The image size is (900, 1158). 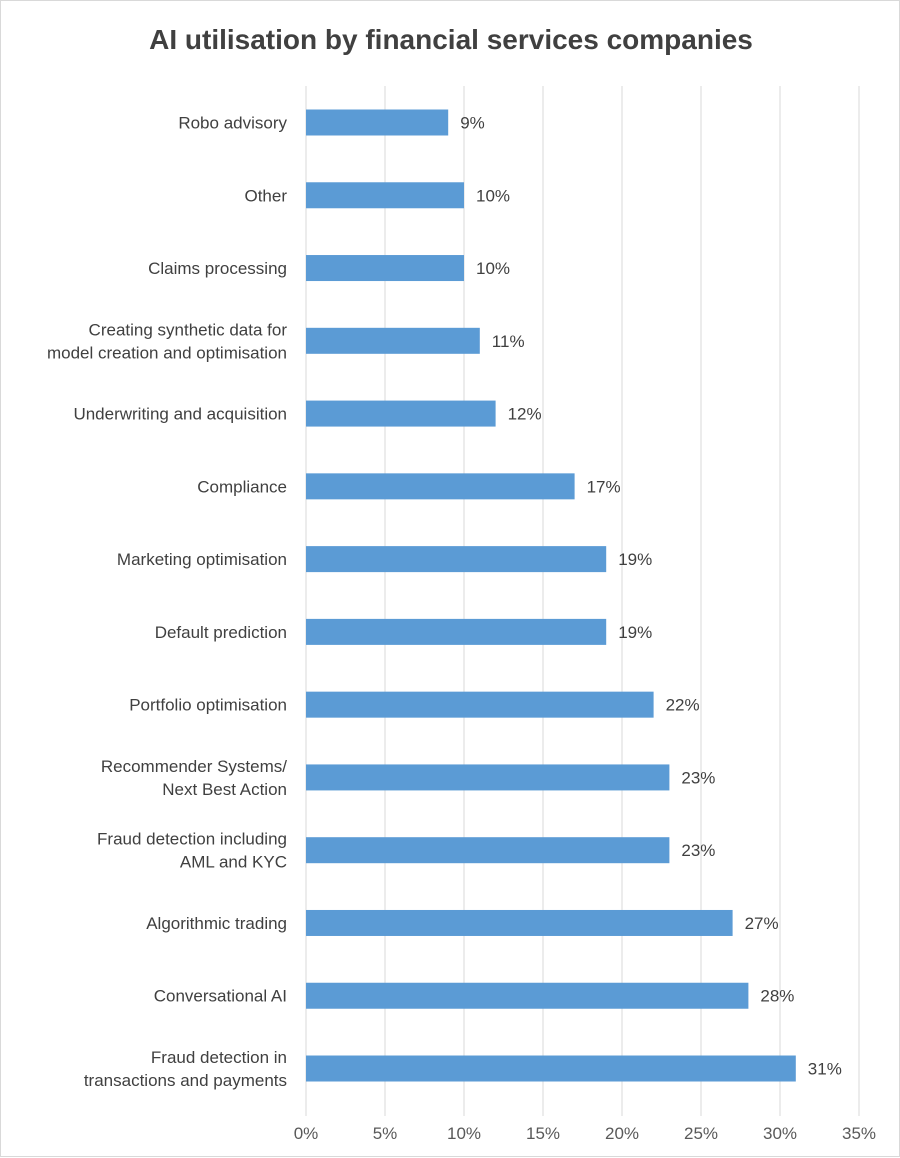 I want to click on data-label: 17%, so click(x=604, y=486).